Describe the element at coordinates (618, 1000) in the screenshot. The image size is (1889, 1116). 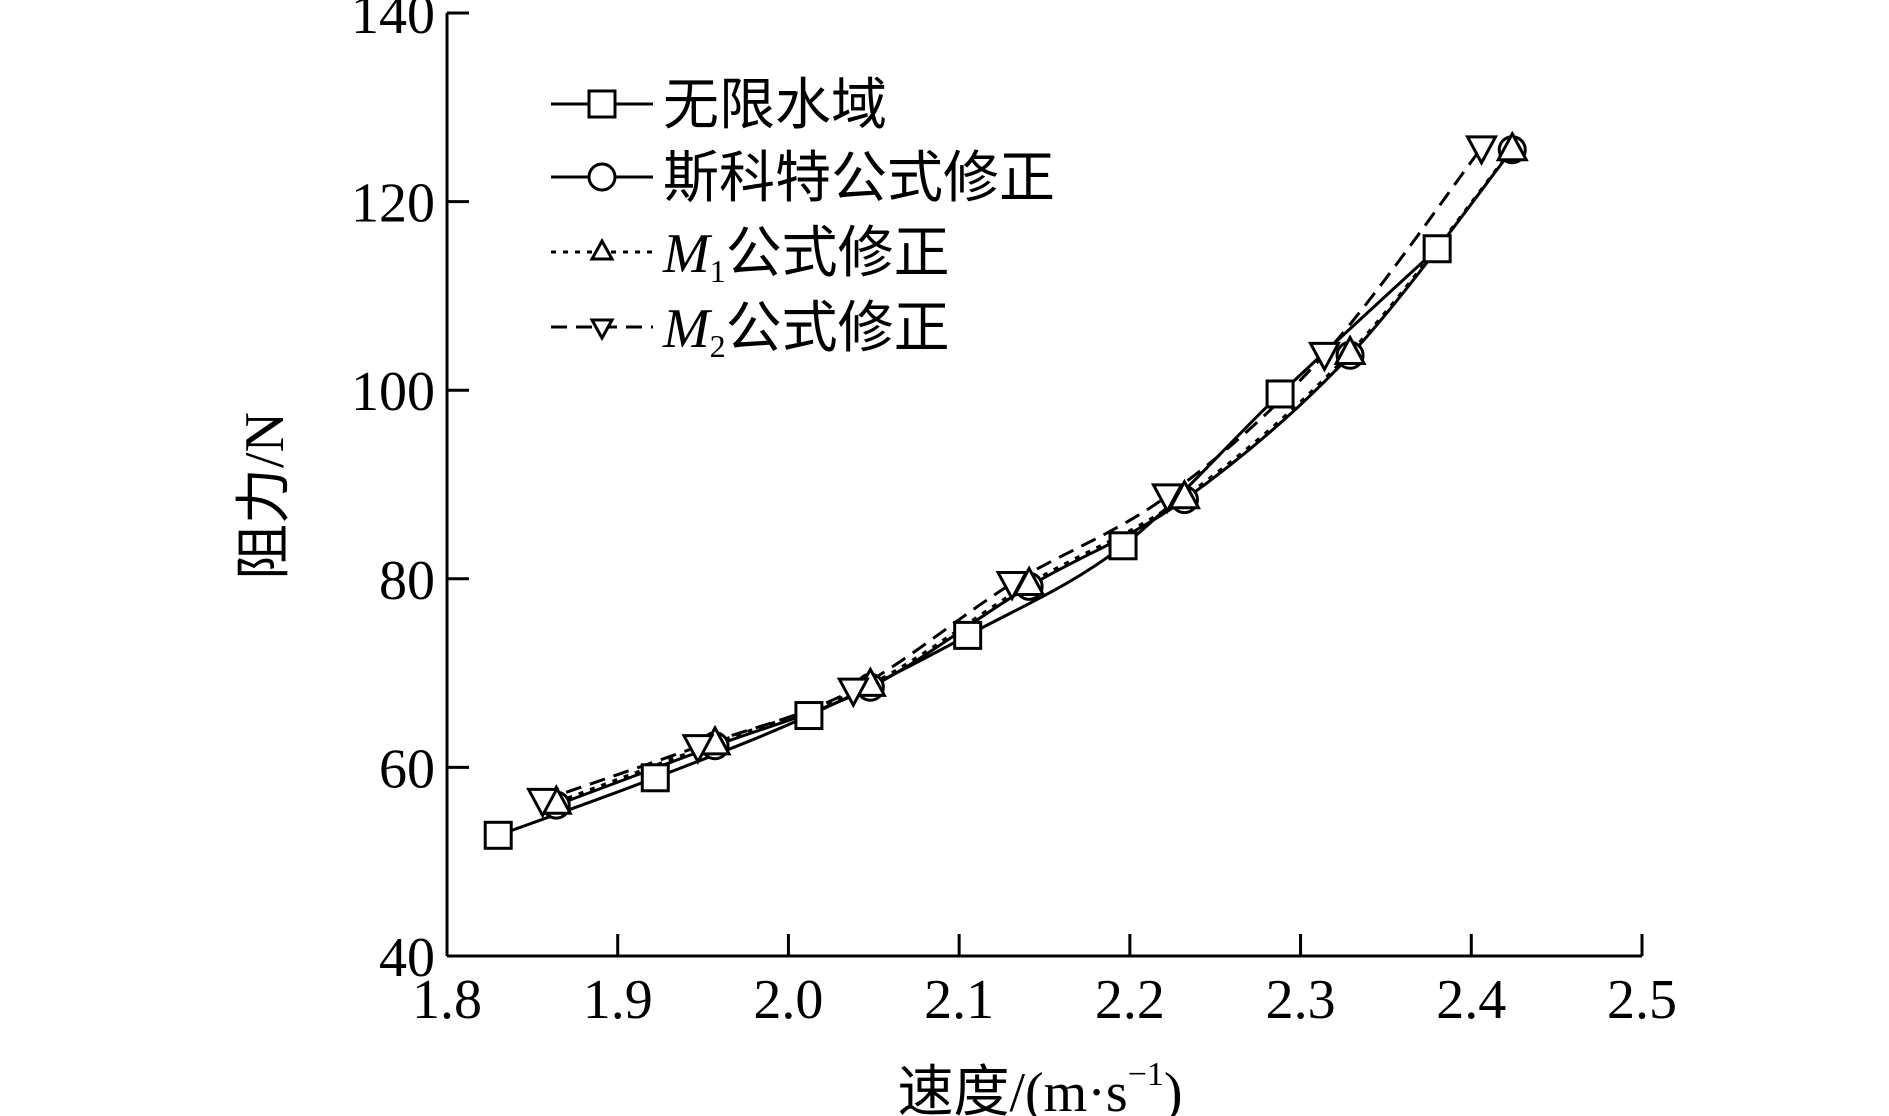
I see `x-tick-label: 1.9` at that location.